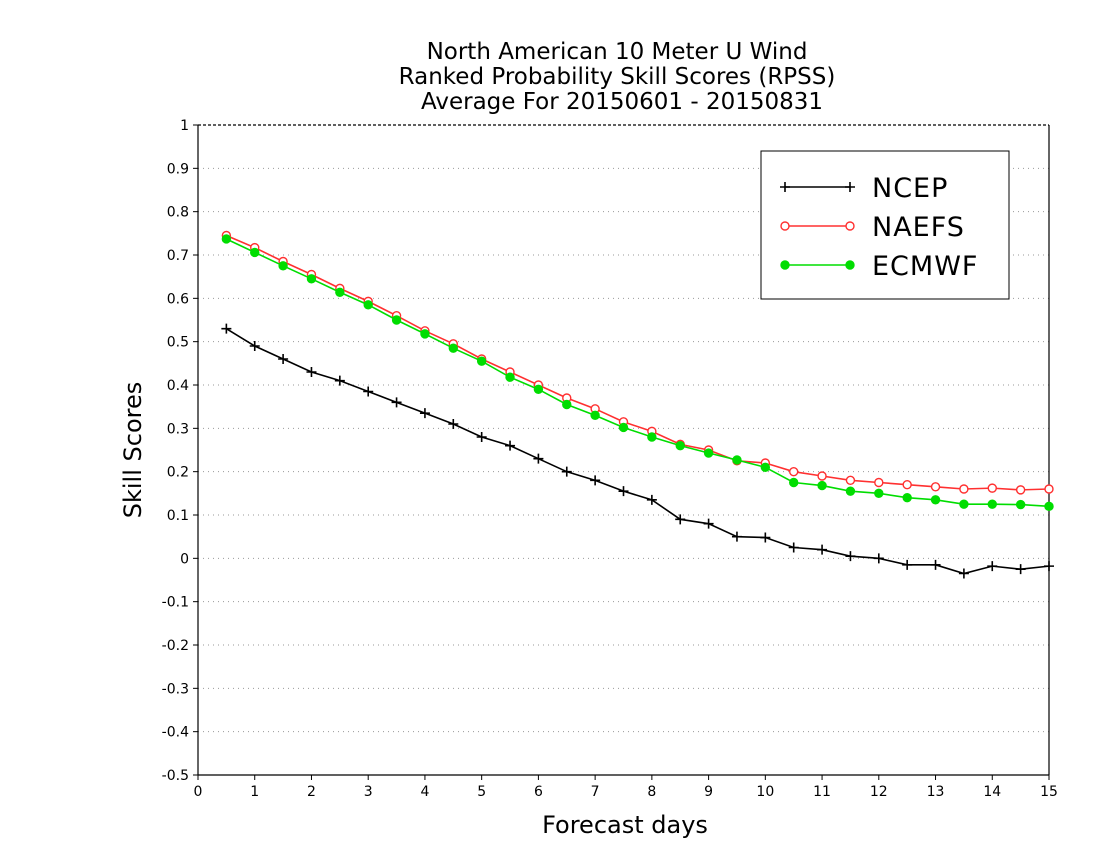 The image size is (1100, 850). I want to click on x-axis-title: Forecast days, so click(625, 825).